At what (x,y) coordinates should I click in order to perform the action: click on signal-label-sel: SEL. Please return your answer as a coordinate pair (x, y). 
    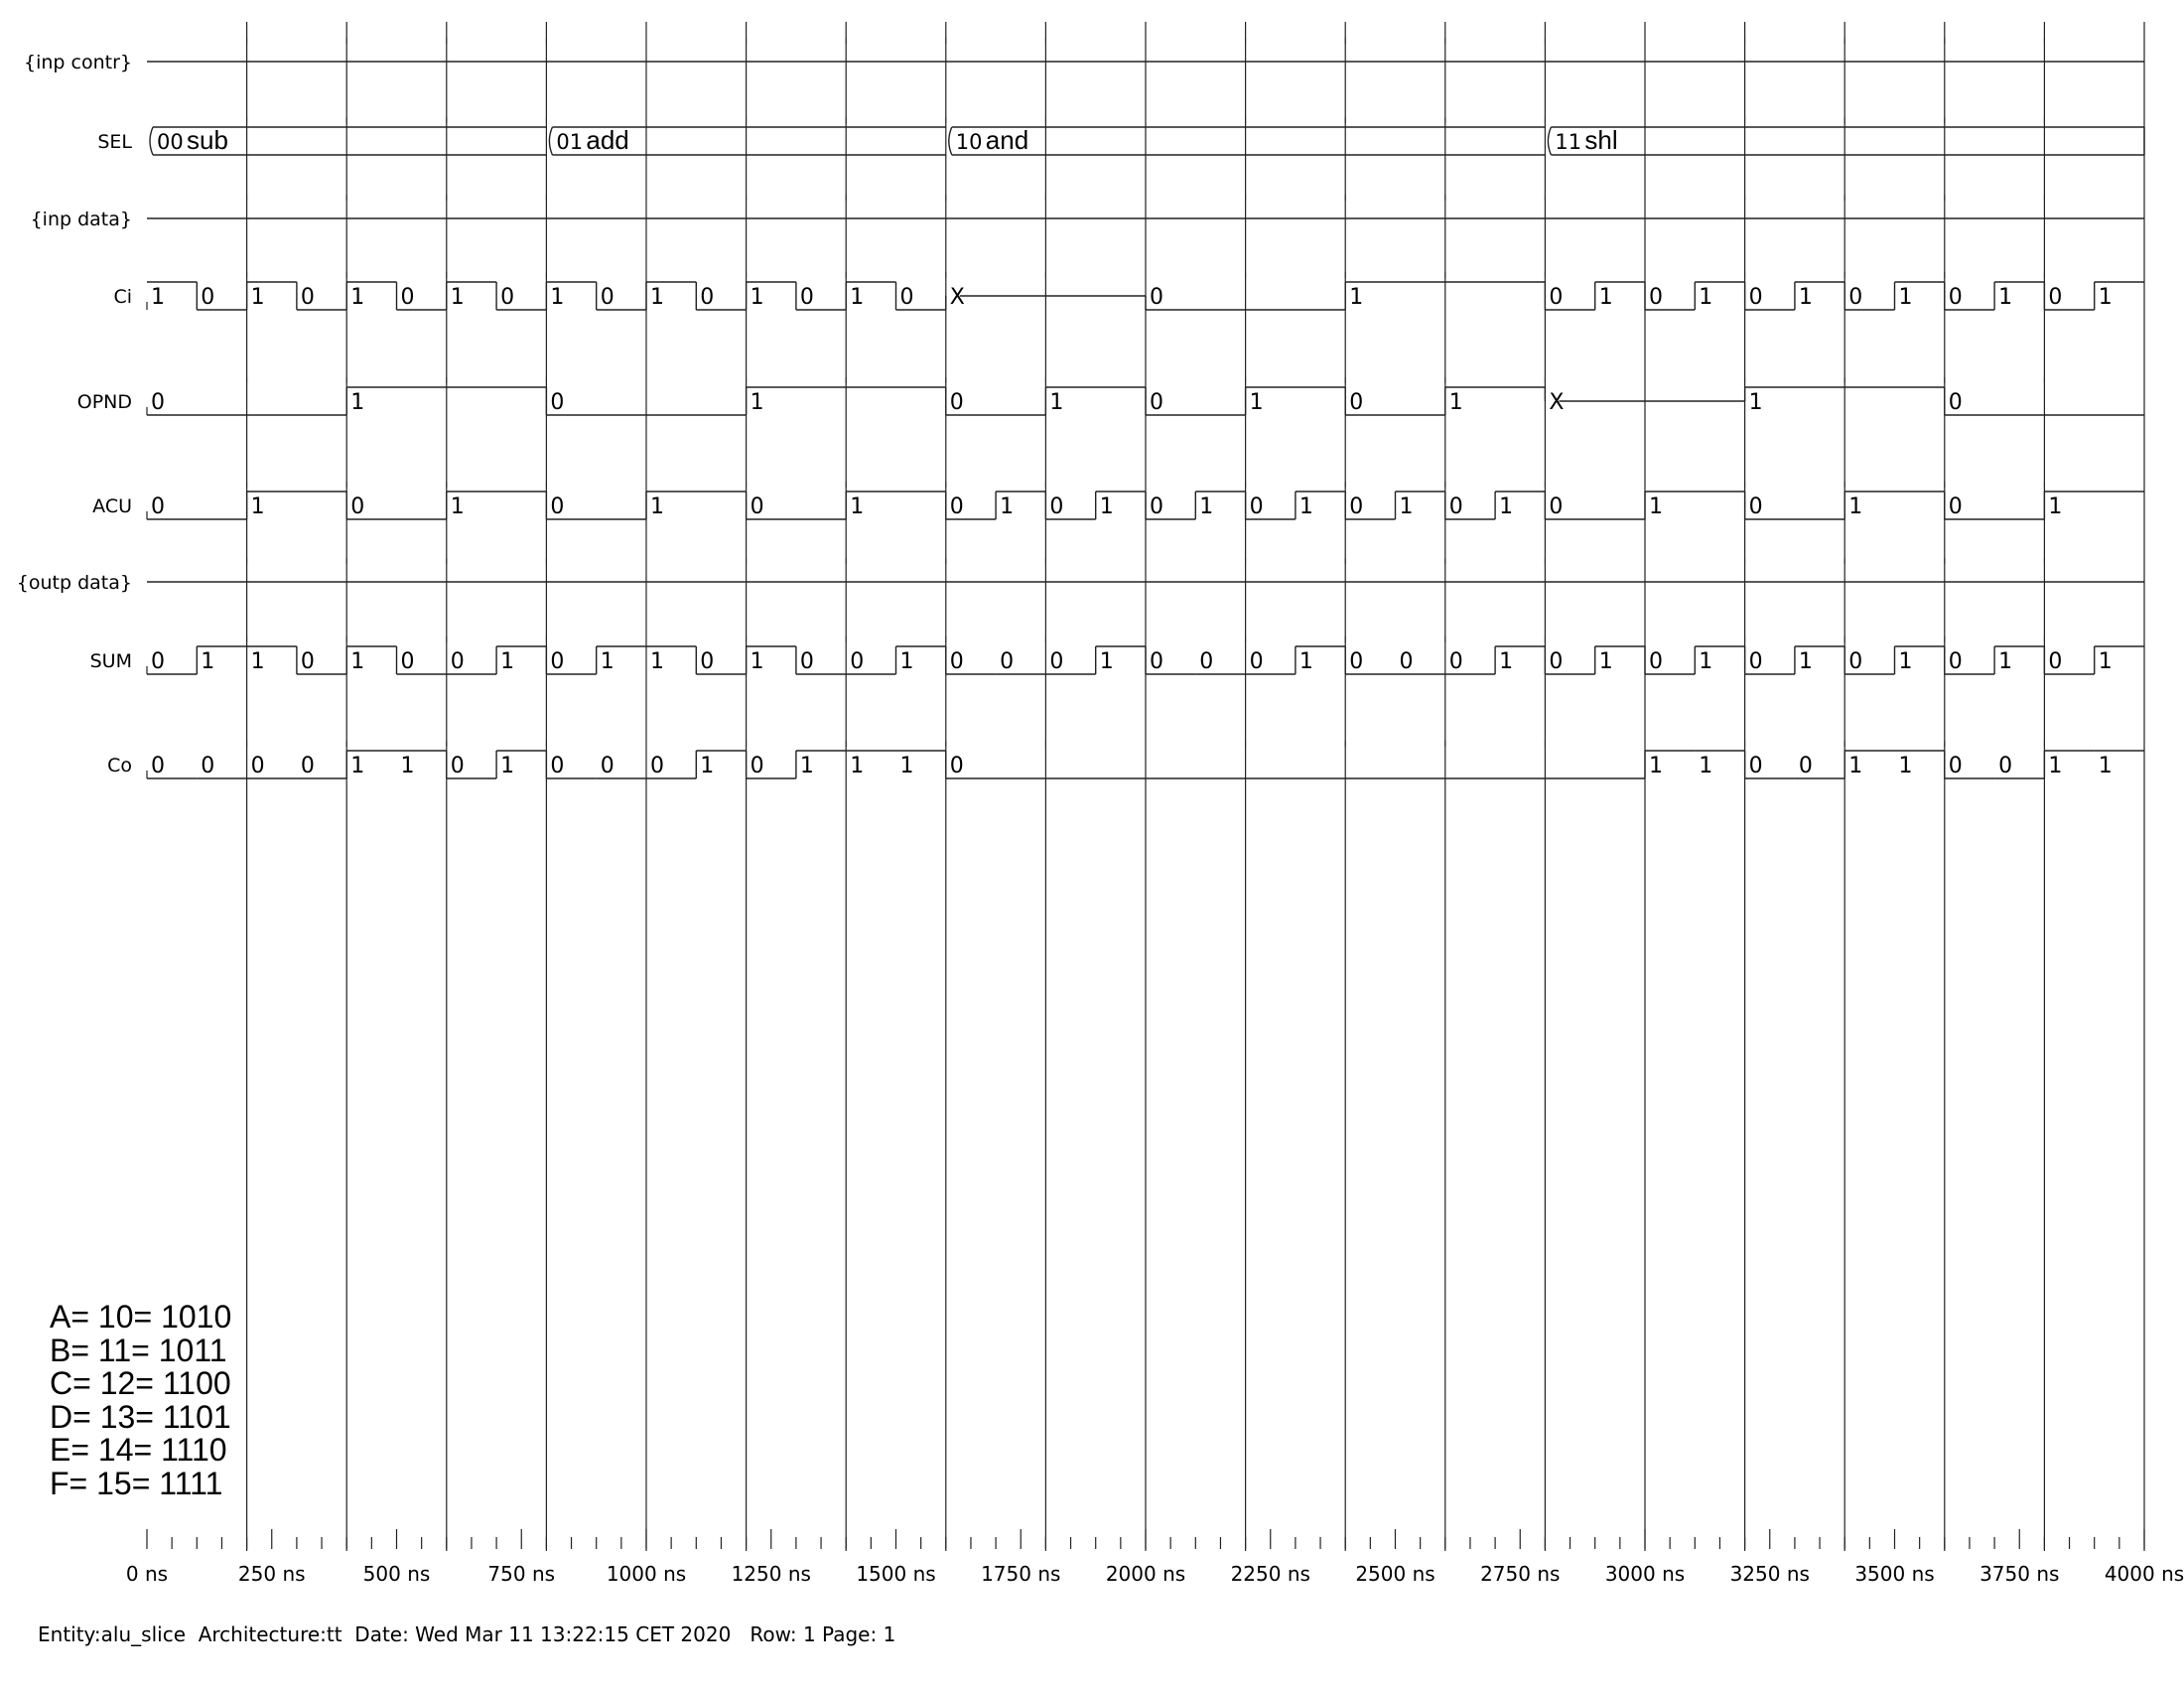
    Looking at the image, I should click on (114, 142).